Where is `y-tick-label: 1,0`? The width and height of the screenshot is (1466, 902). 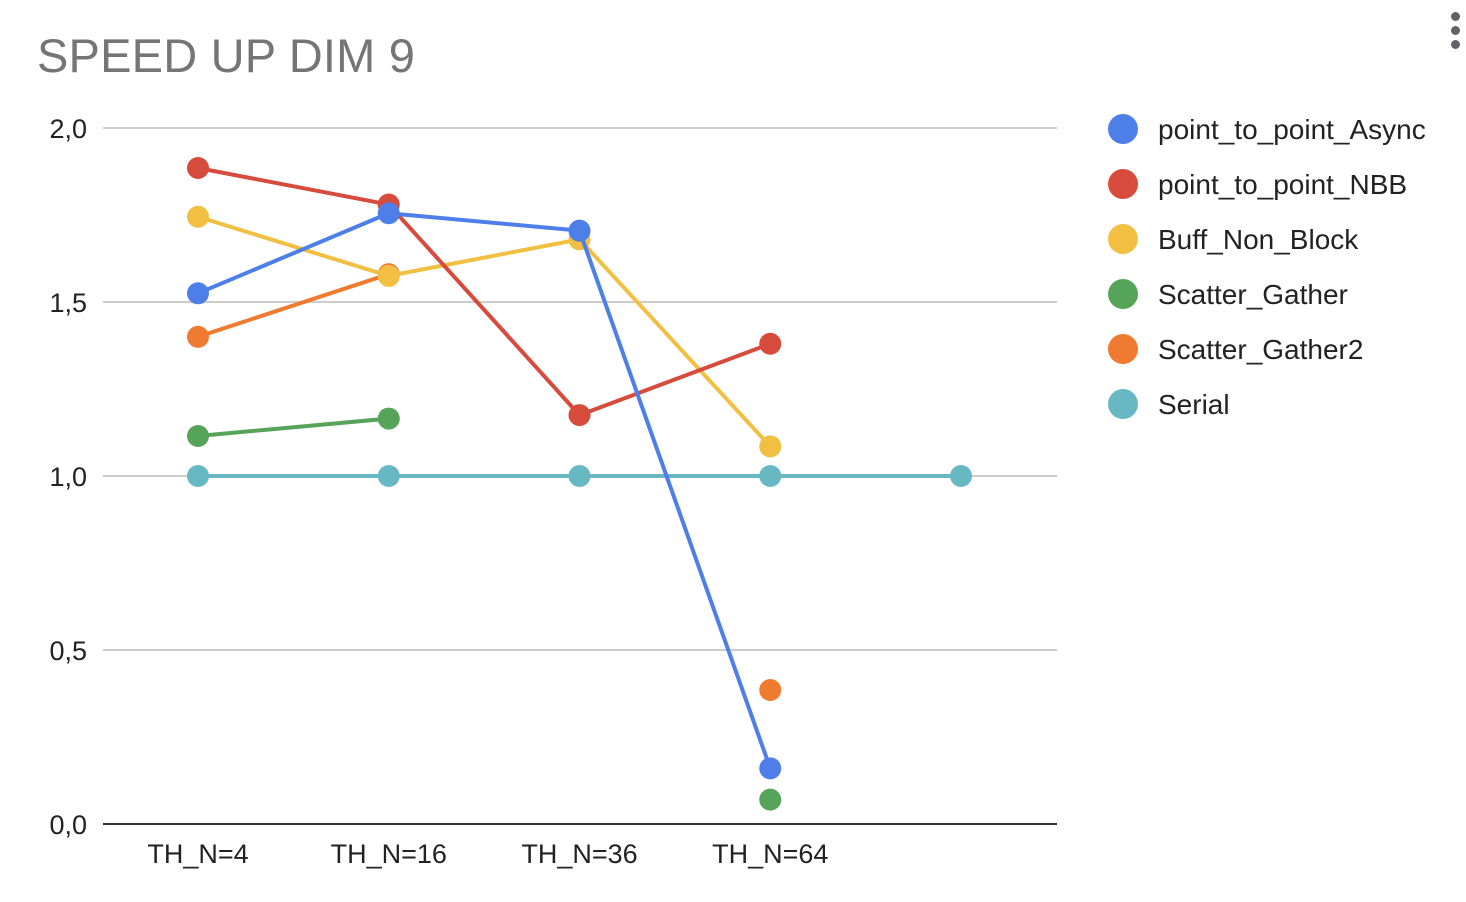 y-tick-label: 1,0 is located at coordinates (68, 477).